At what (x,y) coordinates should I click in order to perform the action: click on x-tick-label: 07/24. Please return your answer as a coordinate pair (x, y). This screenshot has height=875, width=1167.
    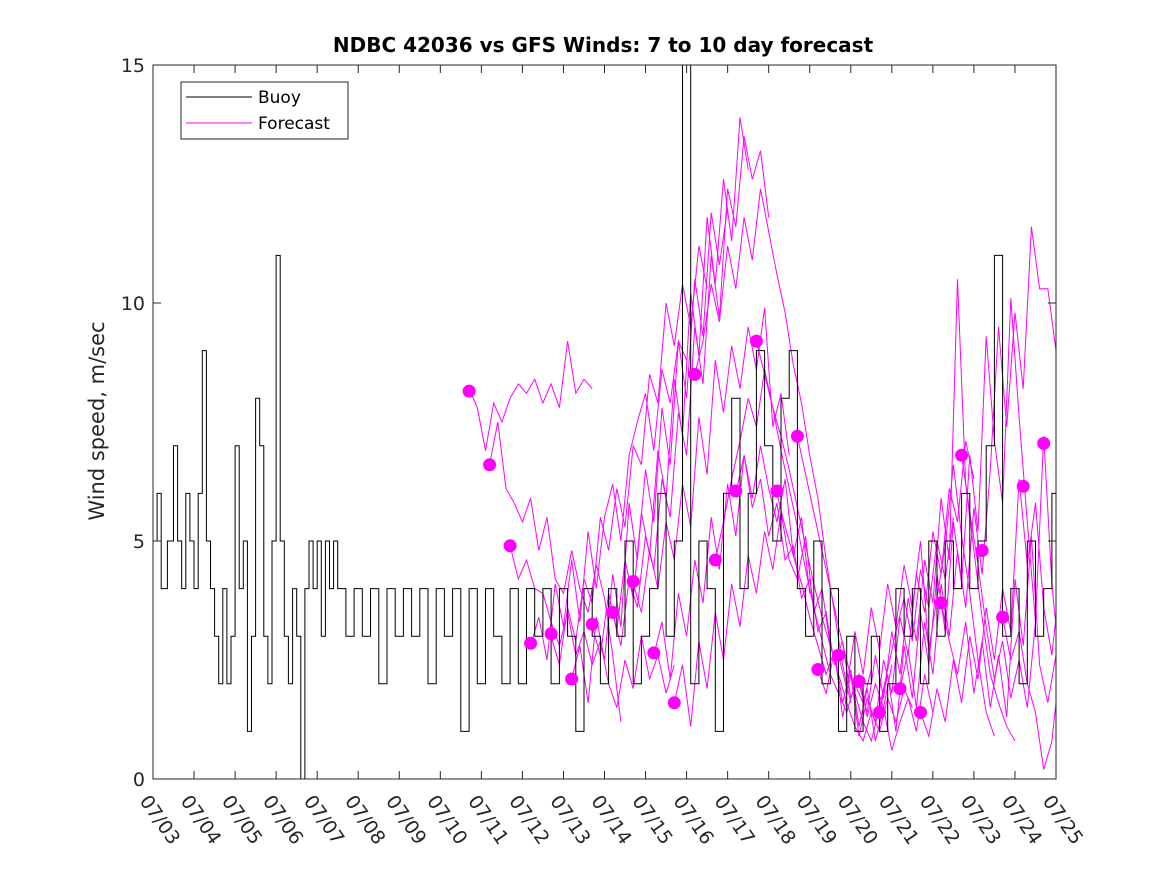
    Looking at the image, I should click on (1021, 819).